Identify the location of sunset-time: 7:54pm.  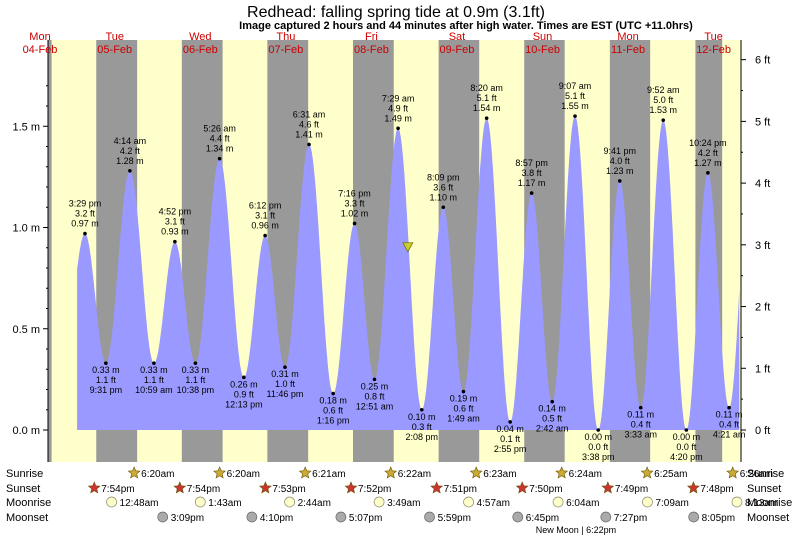
(203, 489).